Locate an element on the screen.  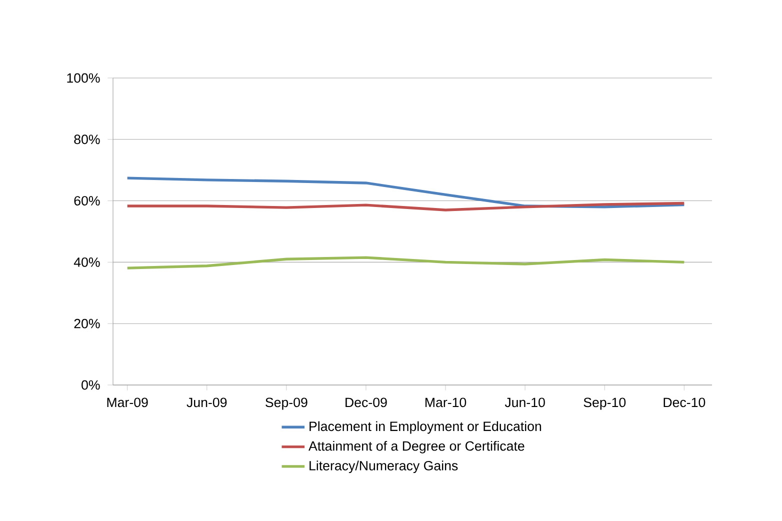
x-tick-label: Mar-10 is located at coordinates (445, 403).